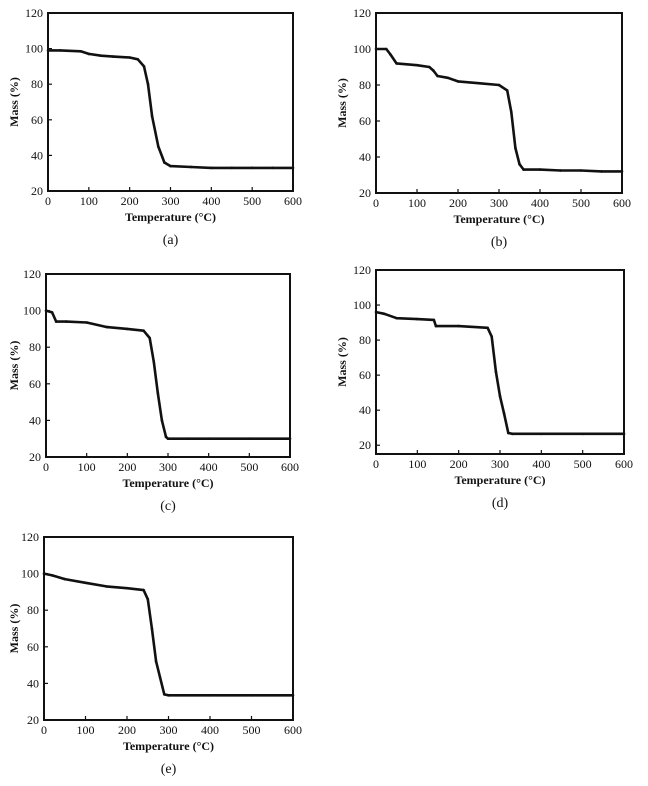 The height and width of the screenshot is (786, 648). What do you see at coordinates (171, 201) in the screenshot?
I see `x-tick-label: 300` at bounding box center [171, 201].